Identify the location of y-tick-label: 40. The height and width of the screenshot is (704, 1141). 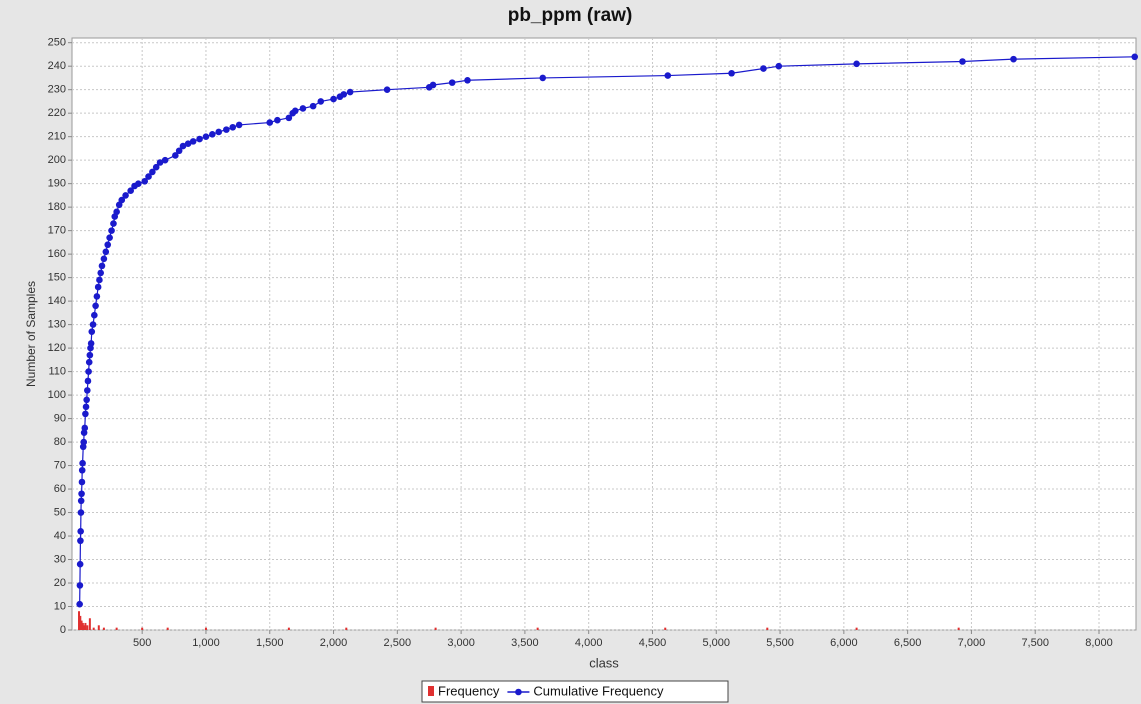
(60, 536).